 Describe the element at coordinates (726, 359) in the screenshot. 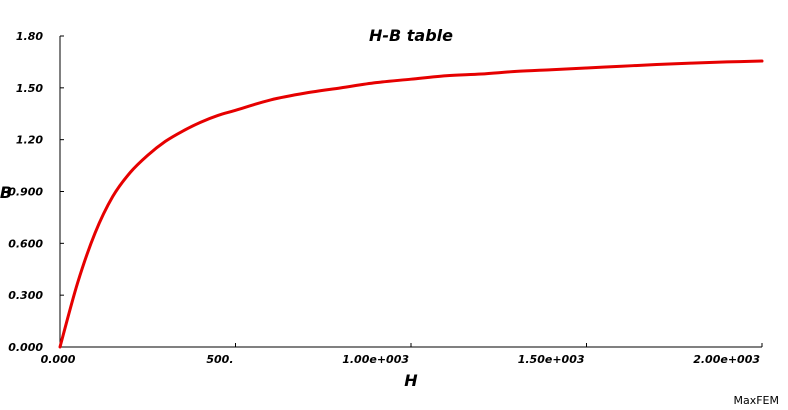

I see `x-tick-label: 2.00e+003` at that location.